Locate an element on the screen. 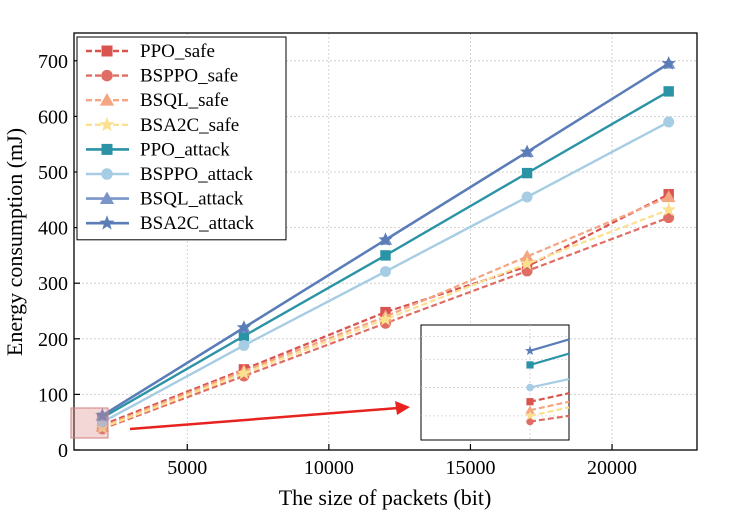  inset-plot is located at coordinates (495, 382).